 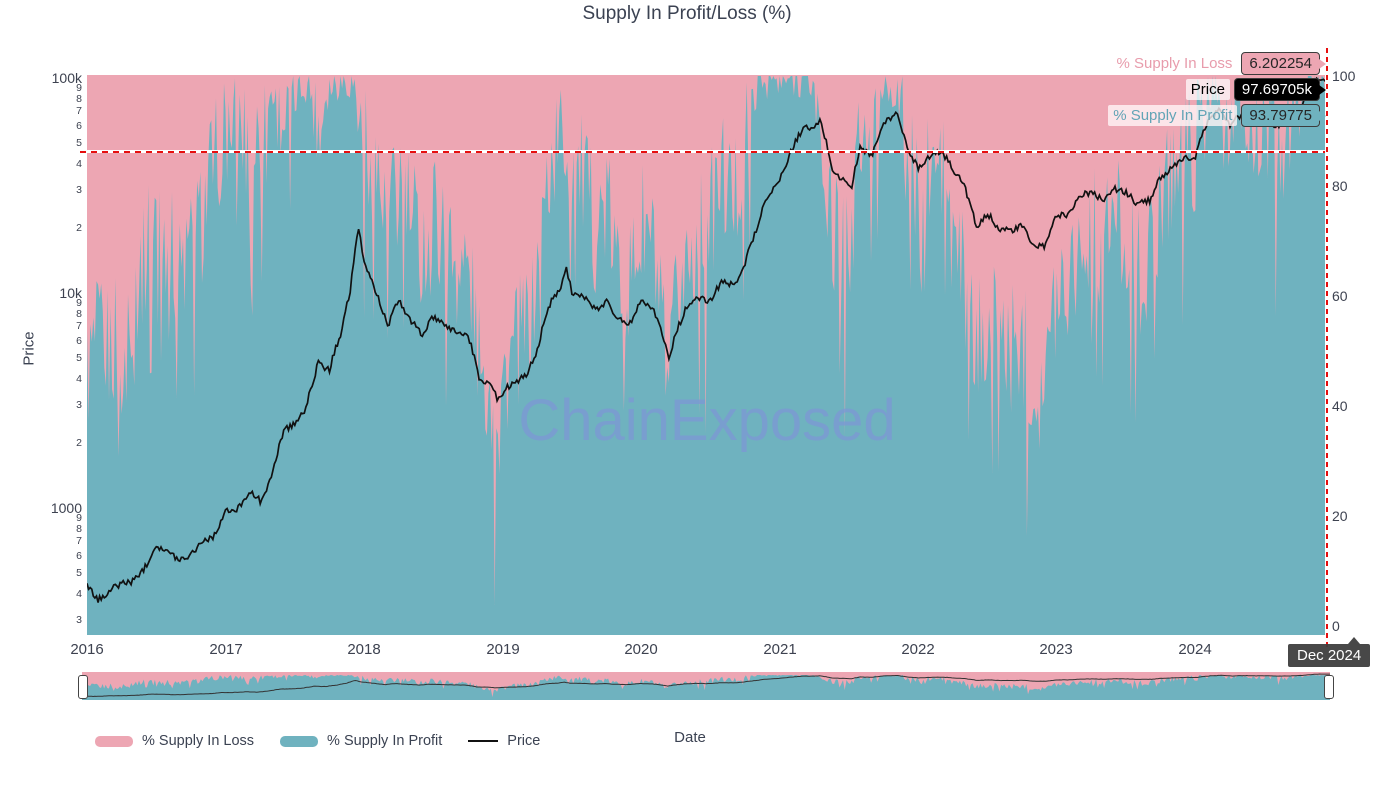 What do you see at coordinates (1329, 652) in the screenshot?
I see `tooltip-date: Dec 2024` at bounding box center [1329, 652].